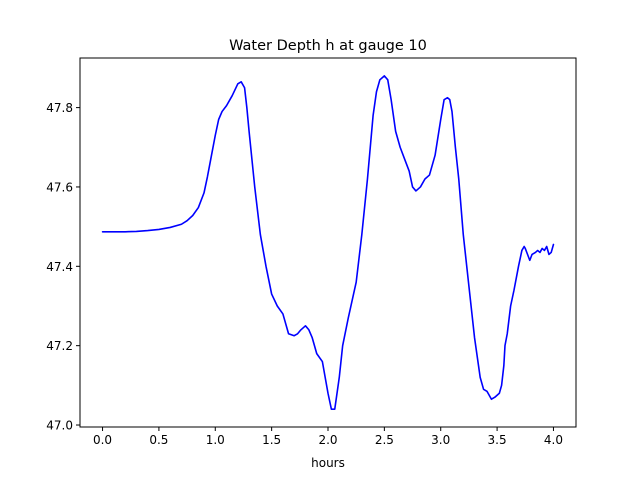  Describe the element at coordinates (102, 440) in the screenshot. I see `x-tick-label: 0.0` at that location.